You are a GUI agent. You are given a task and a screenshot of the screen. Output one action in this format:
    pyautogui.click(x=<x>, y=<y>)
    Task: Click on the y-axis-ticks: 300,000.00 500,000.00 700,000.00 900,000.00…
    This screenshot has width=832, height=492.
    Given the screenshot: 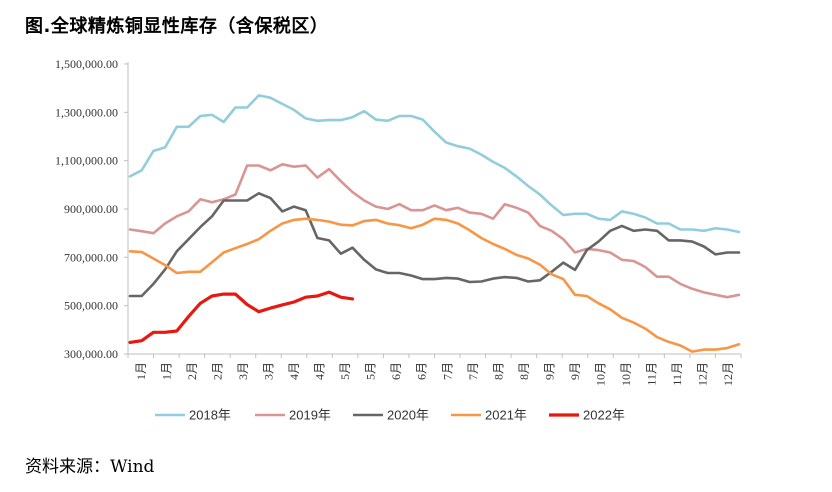 What is the action you would take?
    pyautogui.click(x=91, y=209)
    